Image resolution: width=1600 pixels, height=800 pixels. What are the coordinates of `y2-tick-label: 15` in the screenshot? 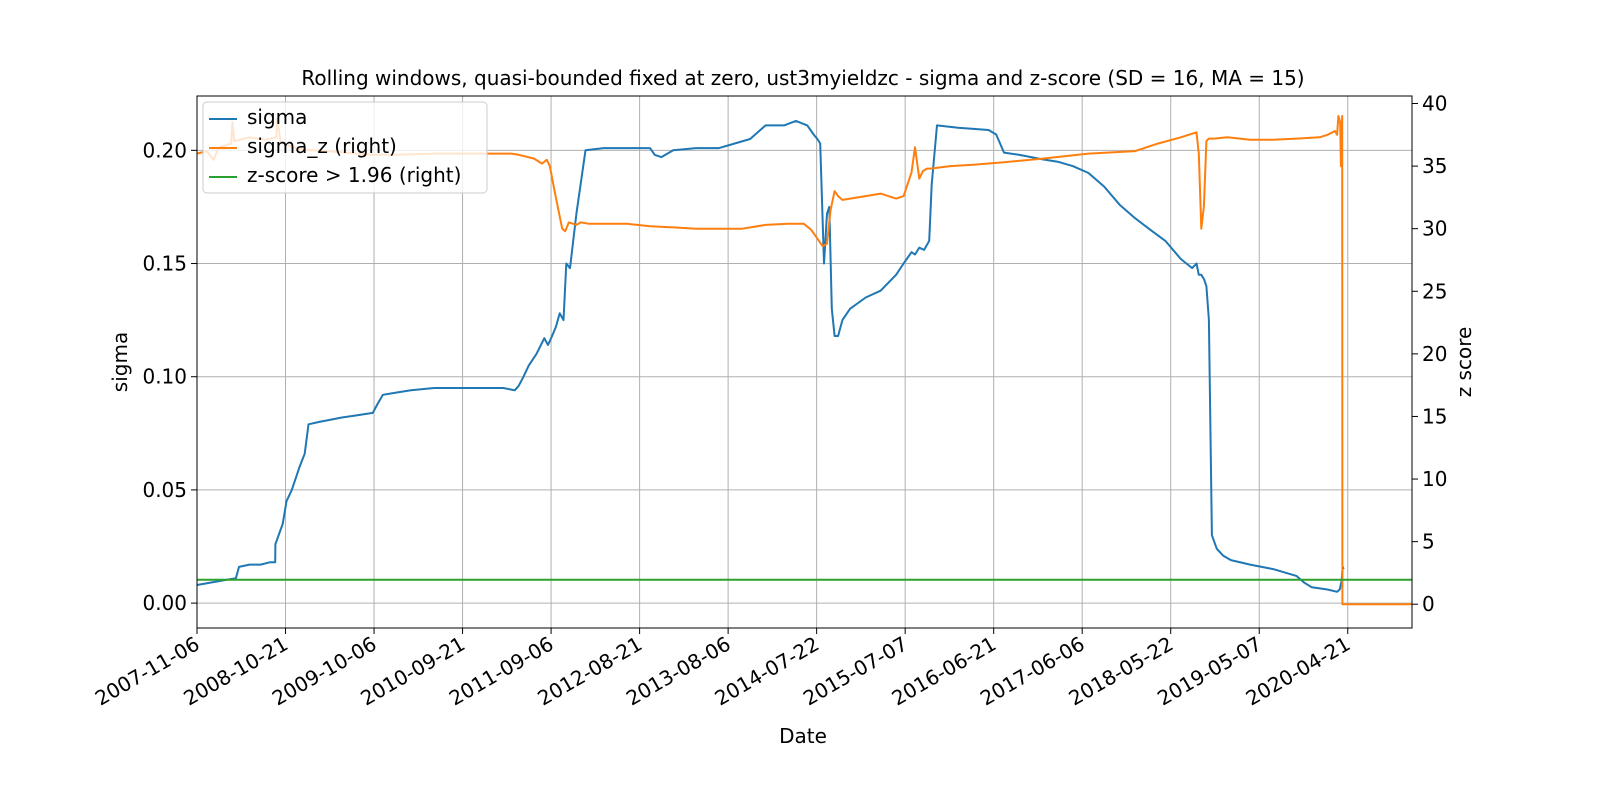 It's located at (1434, 416).